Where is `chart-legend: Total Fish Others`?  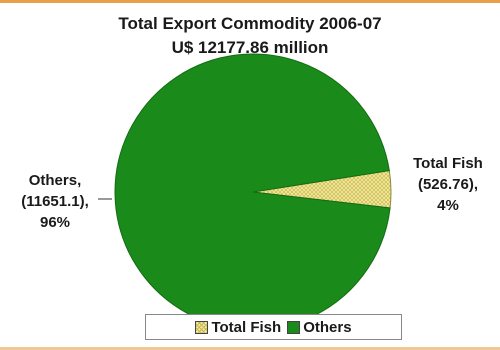 chart-legend: Total Fish Others is located at coordinates (273, 327).